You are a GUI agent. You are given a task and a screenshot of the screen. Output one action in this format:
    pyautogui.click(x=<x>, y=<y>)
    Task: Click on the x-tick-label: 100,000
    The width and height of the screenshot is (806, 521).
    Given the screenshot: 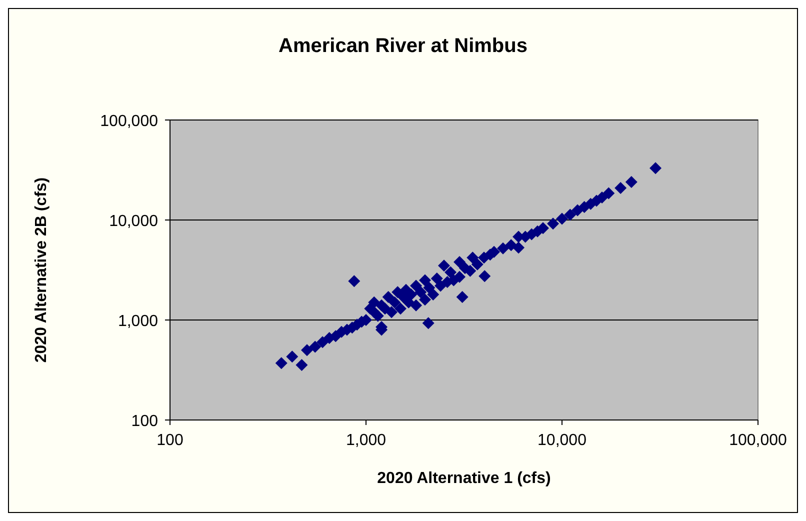 What is the action you would take?
    pyautogui.click(x=758, y=440)
    